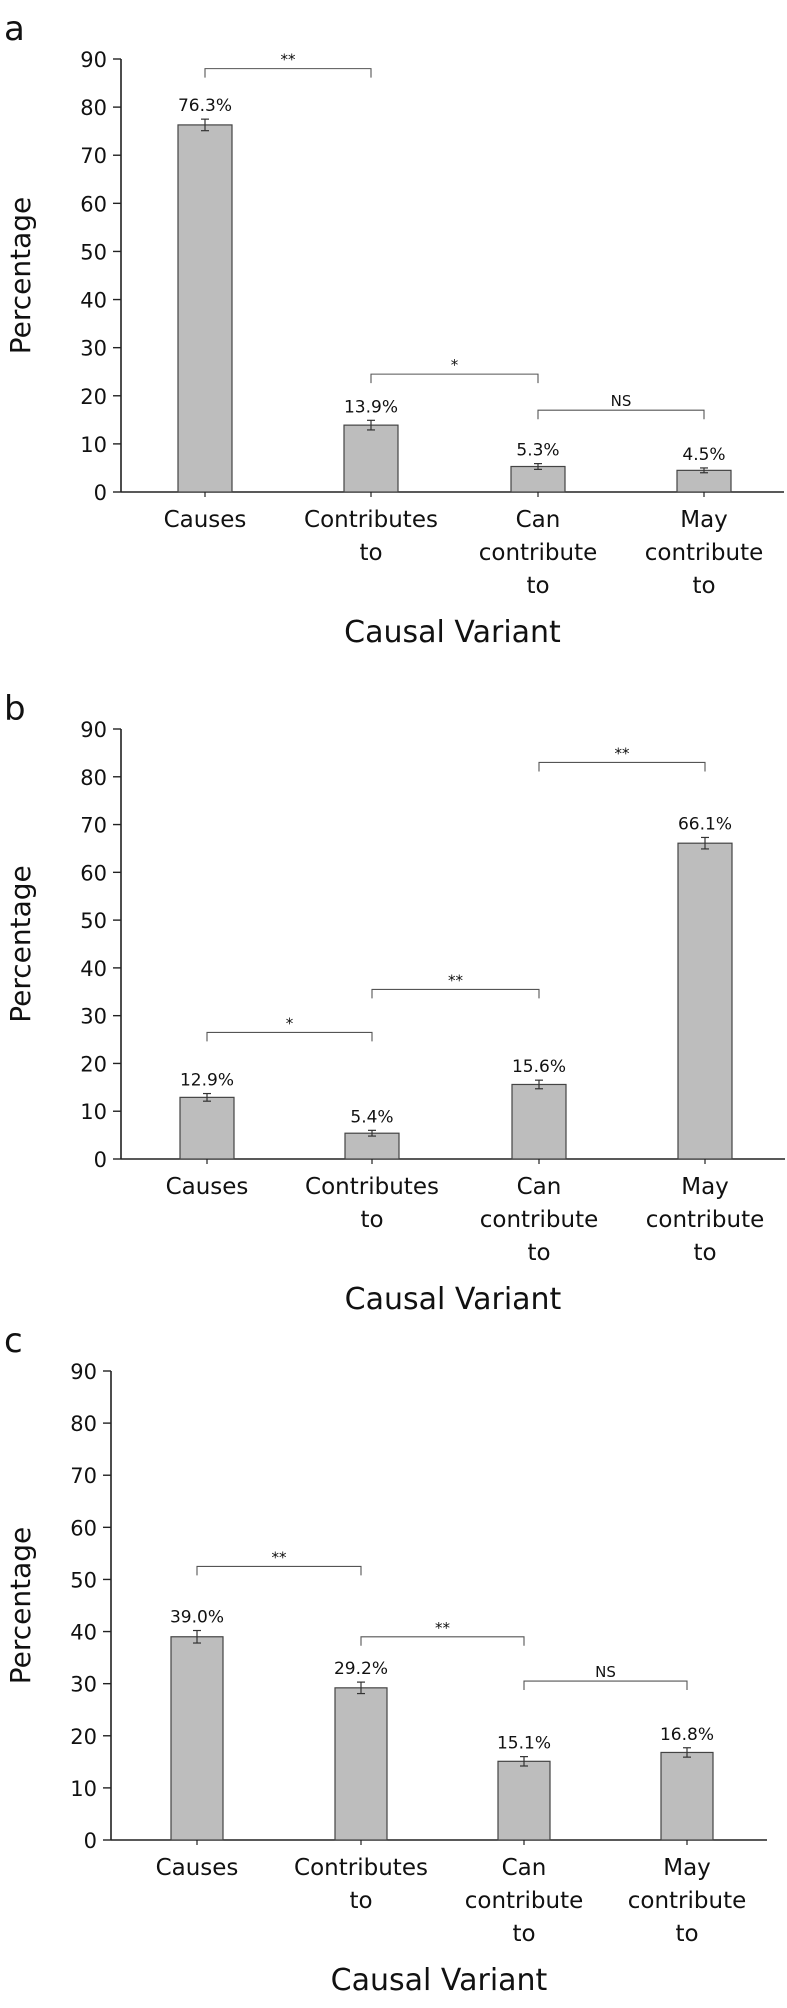 This screenshot has height=2008, width=787. Describe the element at coordinates (687, 1735) in the screenshot. I see `bar-value-label: 16.8%` at that location.